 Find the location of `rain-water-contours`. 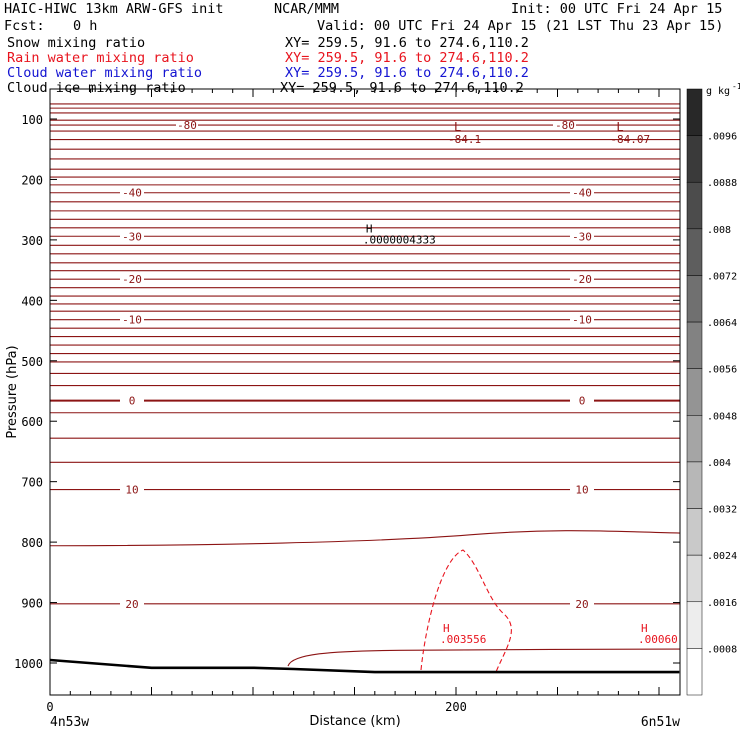

rain-water-contours is located at coordinates (466, 611).